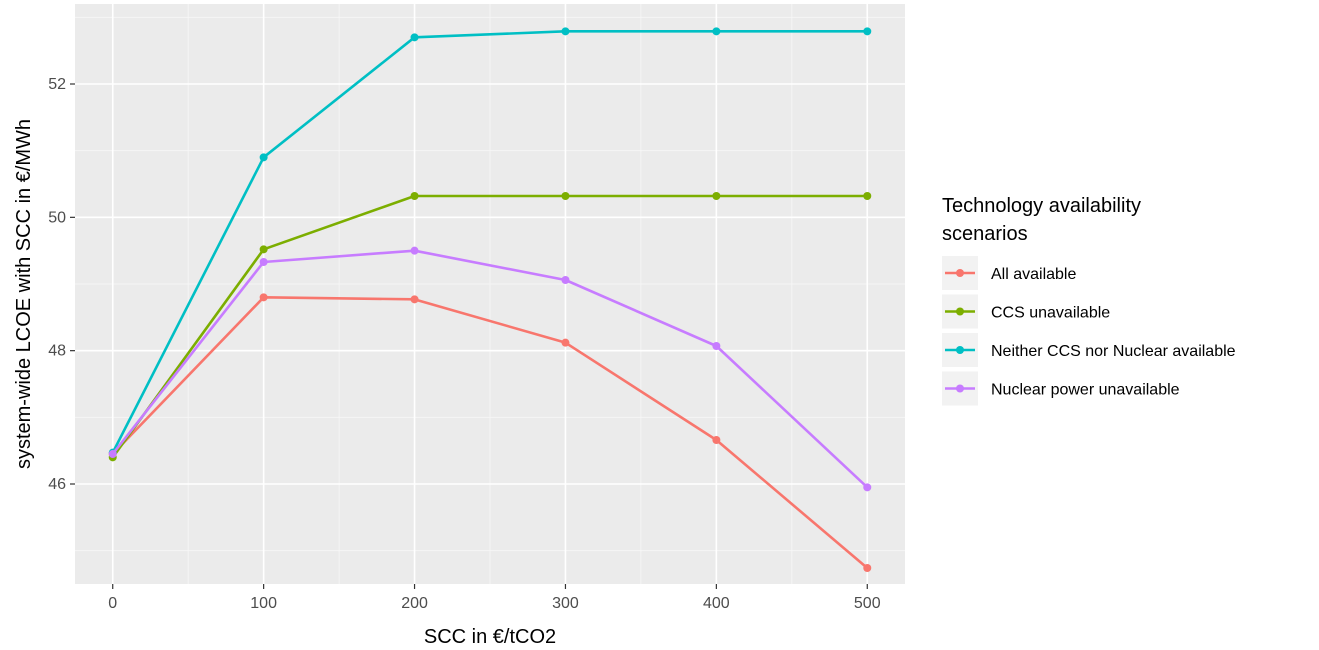  I want to click on legend-label: All available, so click(1033, 274).